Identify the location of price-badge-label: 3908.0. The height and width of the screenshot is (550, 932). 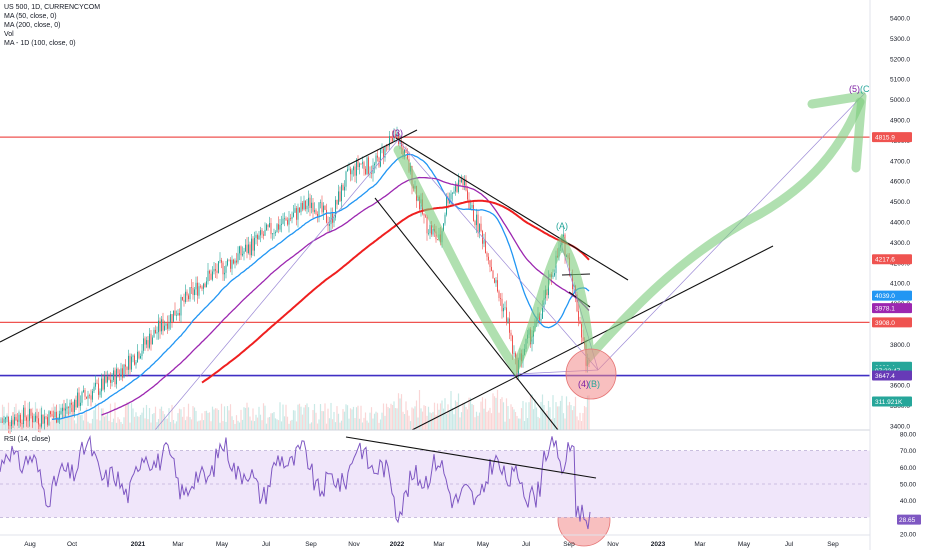
(885, 323).